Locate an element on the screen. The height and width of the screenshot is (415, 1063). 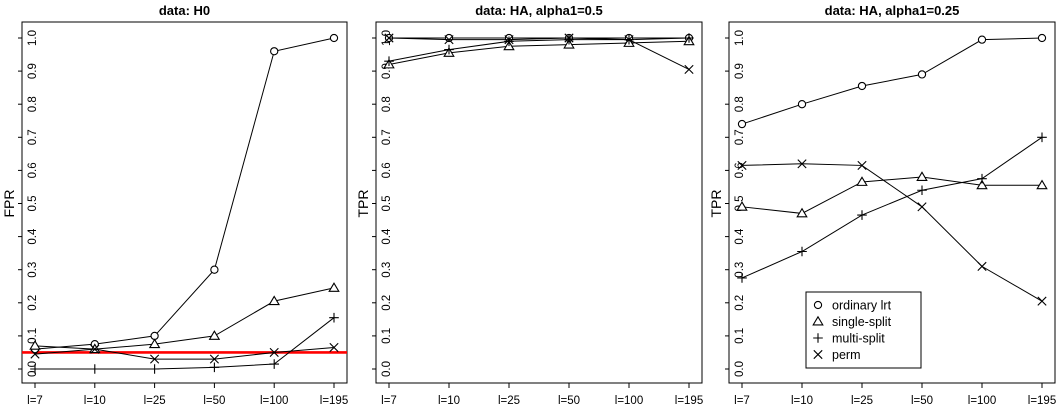
y-tick-label: 0.9 is located at coordinates (33, 71).